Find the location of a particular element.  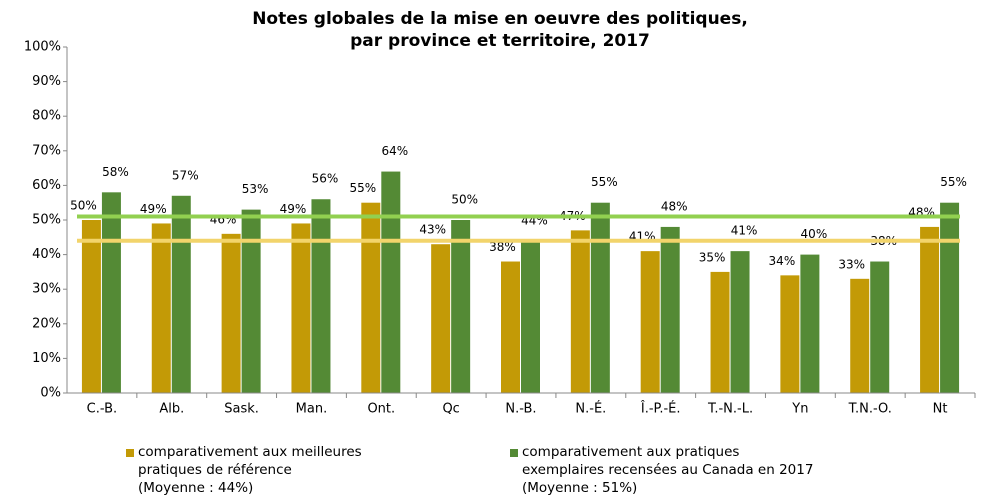

value-label: 58% is located at coordinates (115, 172).